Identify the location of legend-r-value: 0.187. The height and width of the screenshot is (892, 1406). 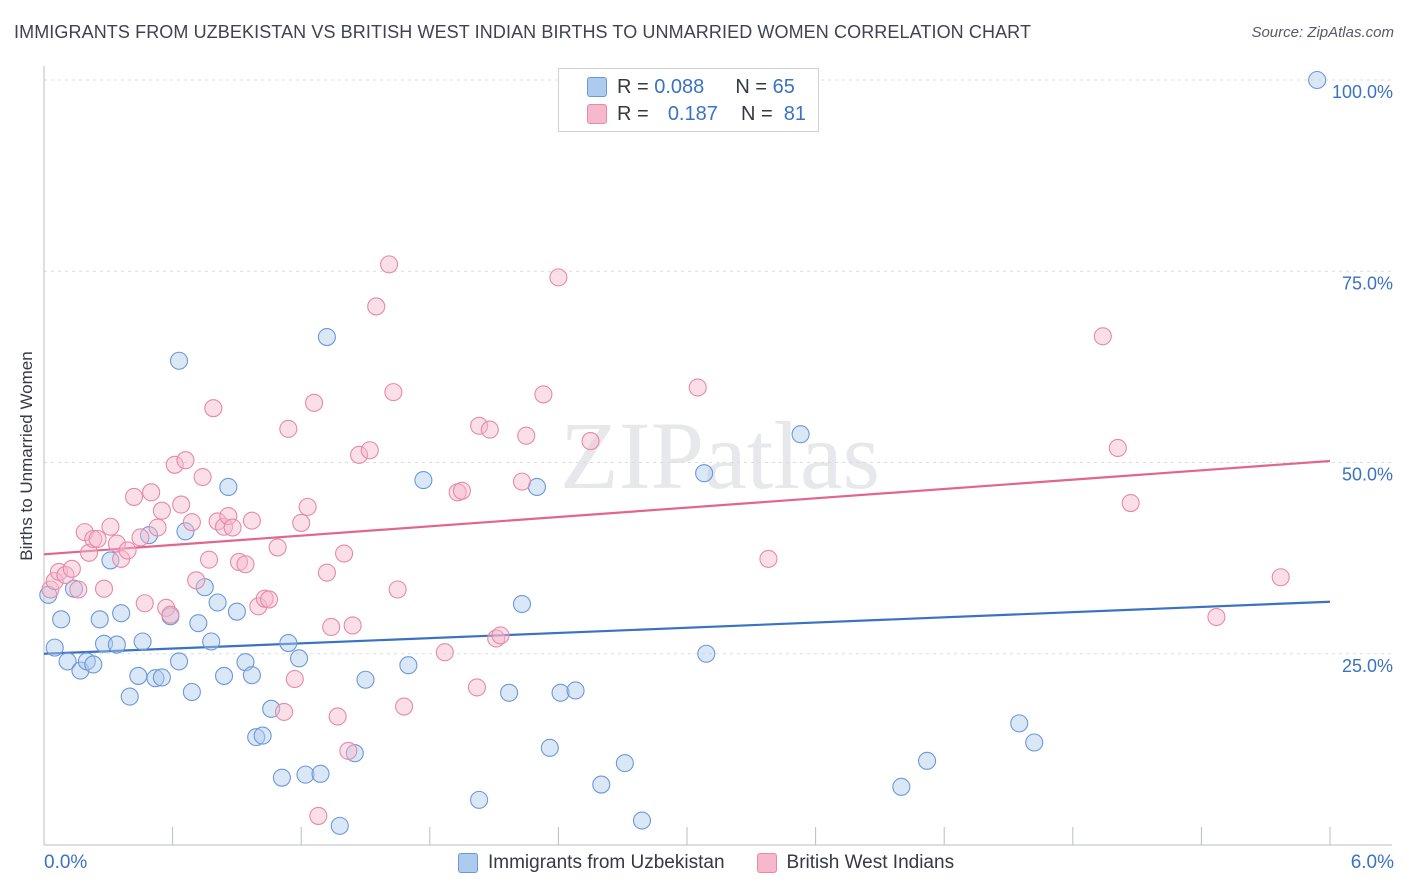
(692, 113).